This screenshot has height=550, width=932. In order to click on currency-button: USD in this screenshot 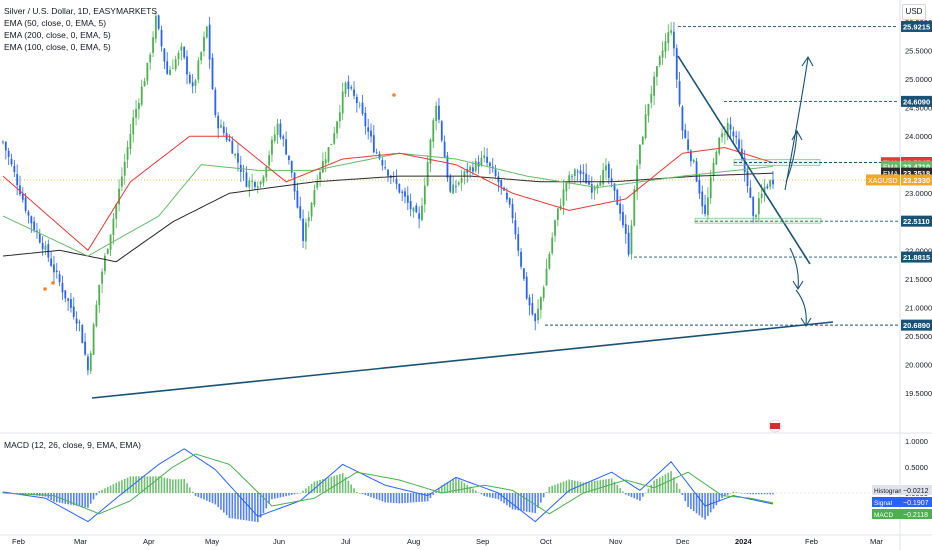, I will do `click(914, 12)`.